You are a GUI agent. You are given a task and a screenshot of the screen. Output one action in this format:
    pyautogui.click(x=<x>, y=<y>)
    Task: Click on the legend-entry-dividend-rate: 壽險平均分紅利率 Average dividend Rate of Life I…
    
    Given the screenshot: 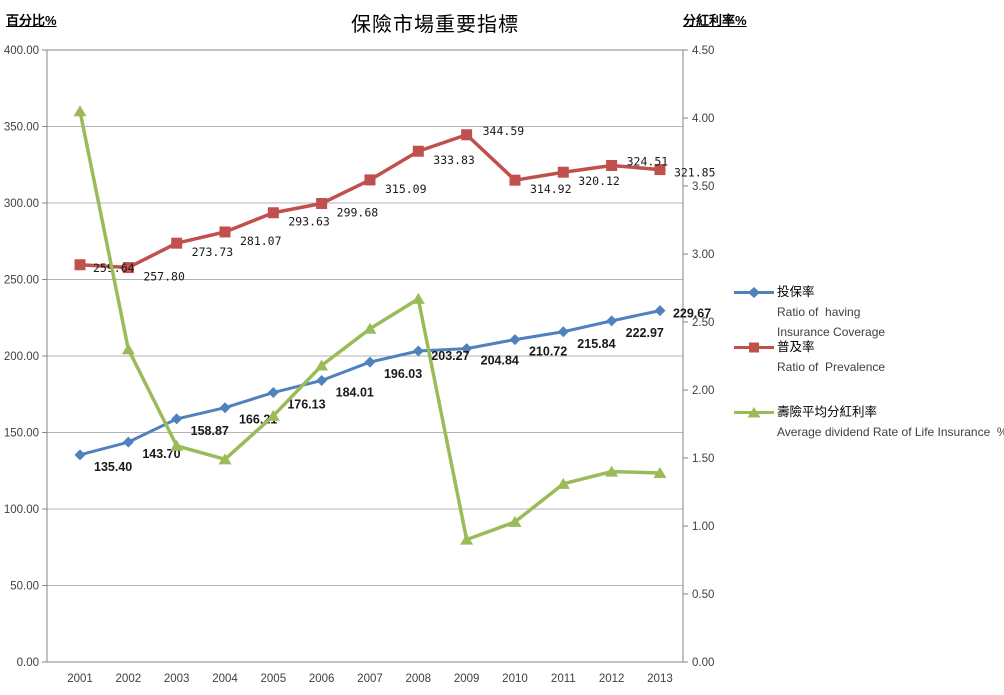 What is the action you would take?
    pyautogui.click(x=868, y=422)
    